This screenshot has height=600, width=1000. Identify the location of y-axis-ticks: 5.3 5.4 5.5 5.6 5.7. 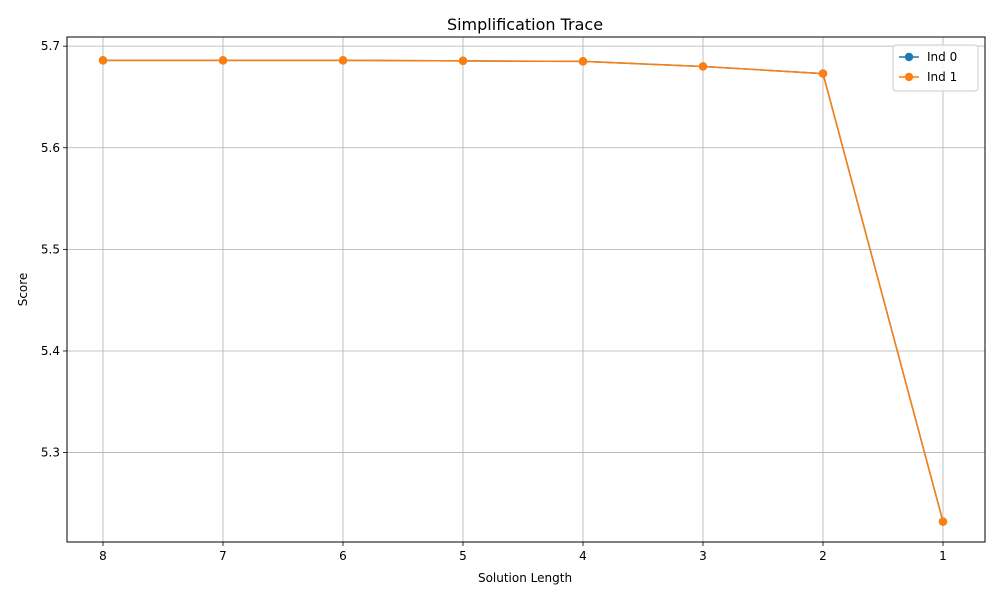
(54, 249).